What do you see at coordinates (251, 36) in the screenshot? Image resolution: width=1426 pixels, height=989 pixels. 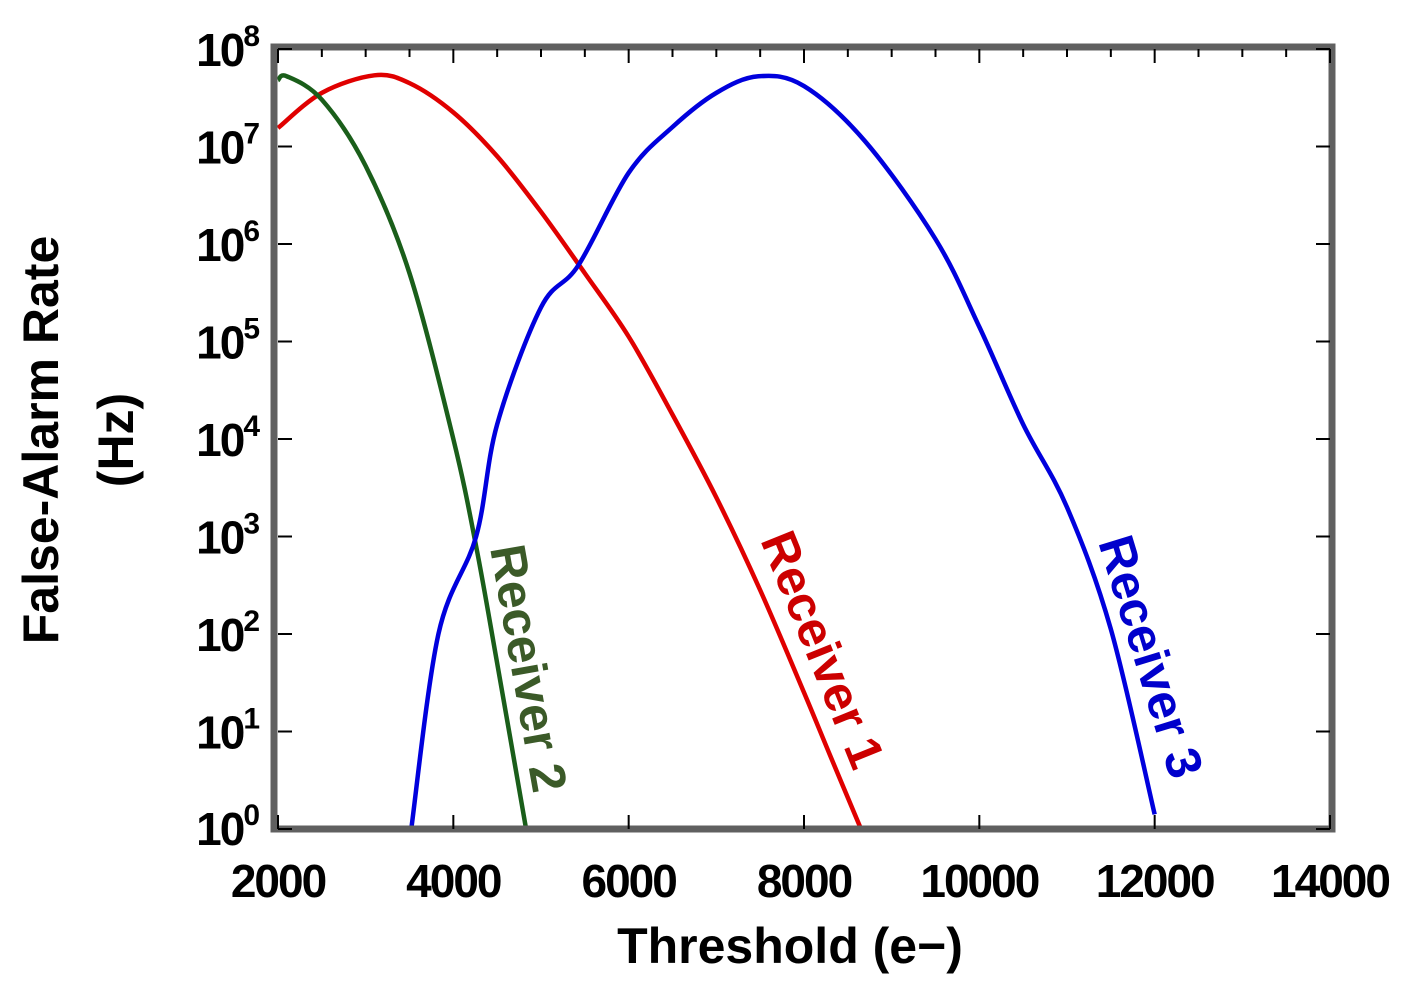 I see `y-tick-exponent: 8` at bounding box center [251, 36].